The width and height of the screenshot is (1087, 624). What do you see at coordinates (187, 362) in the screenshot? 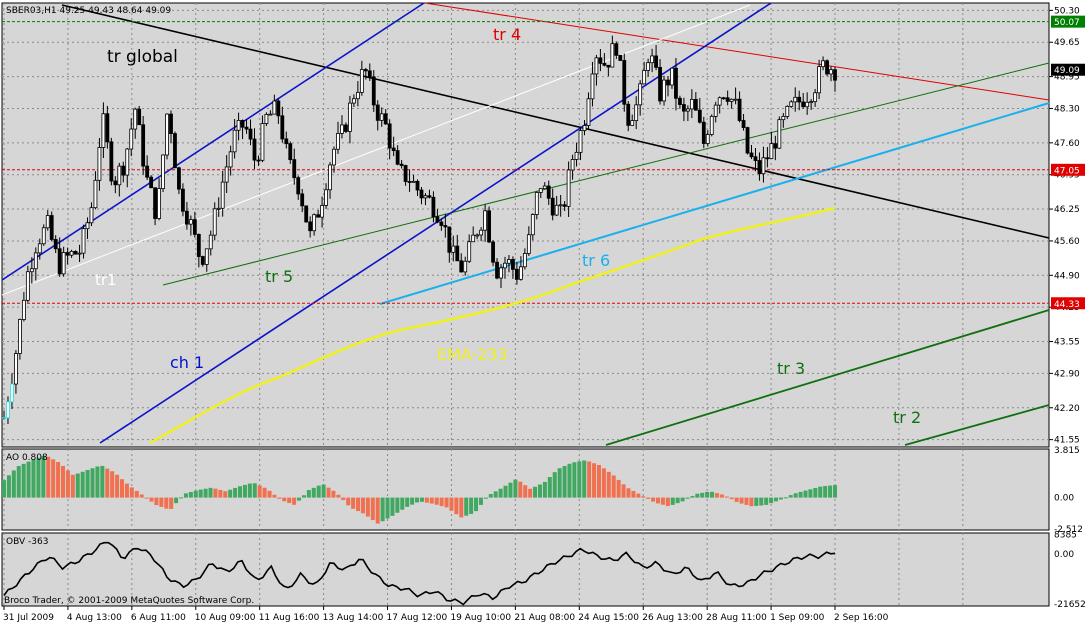
I see `annotation-ch1: ch 1` at bounding box center [187, 362].